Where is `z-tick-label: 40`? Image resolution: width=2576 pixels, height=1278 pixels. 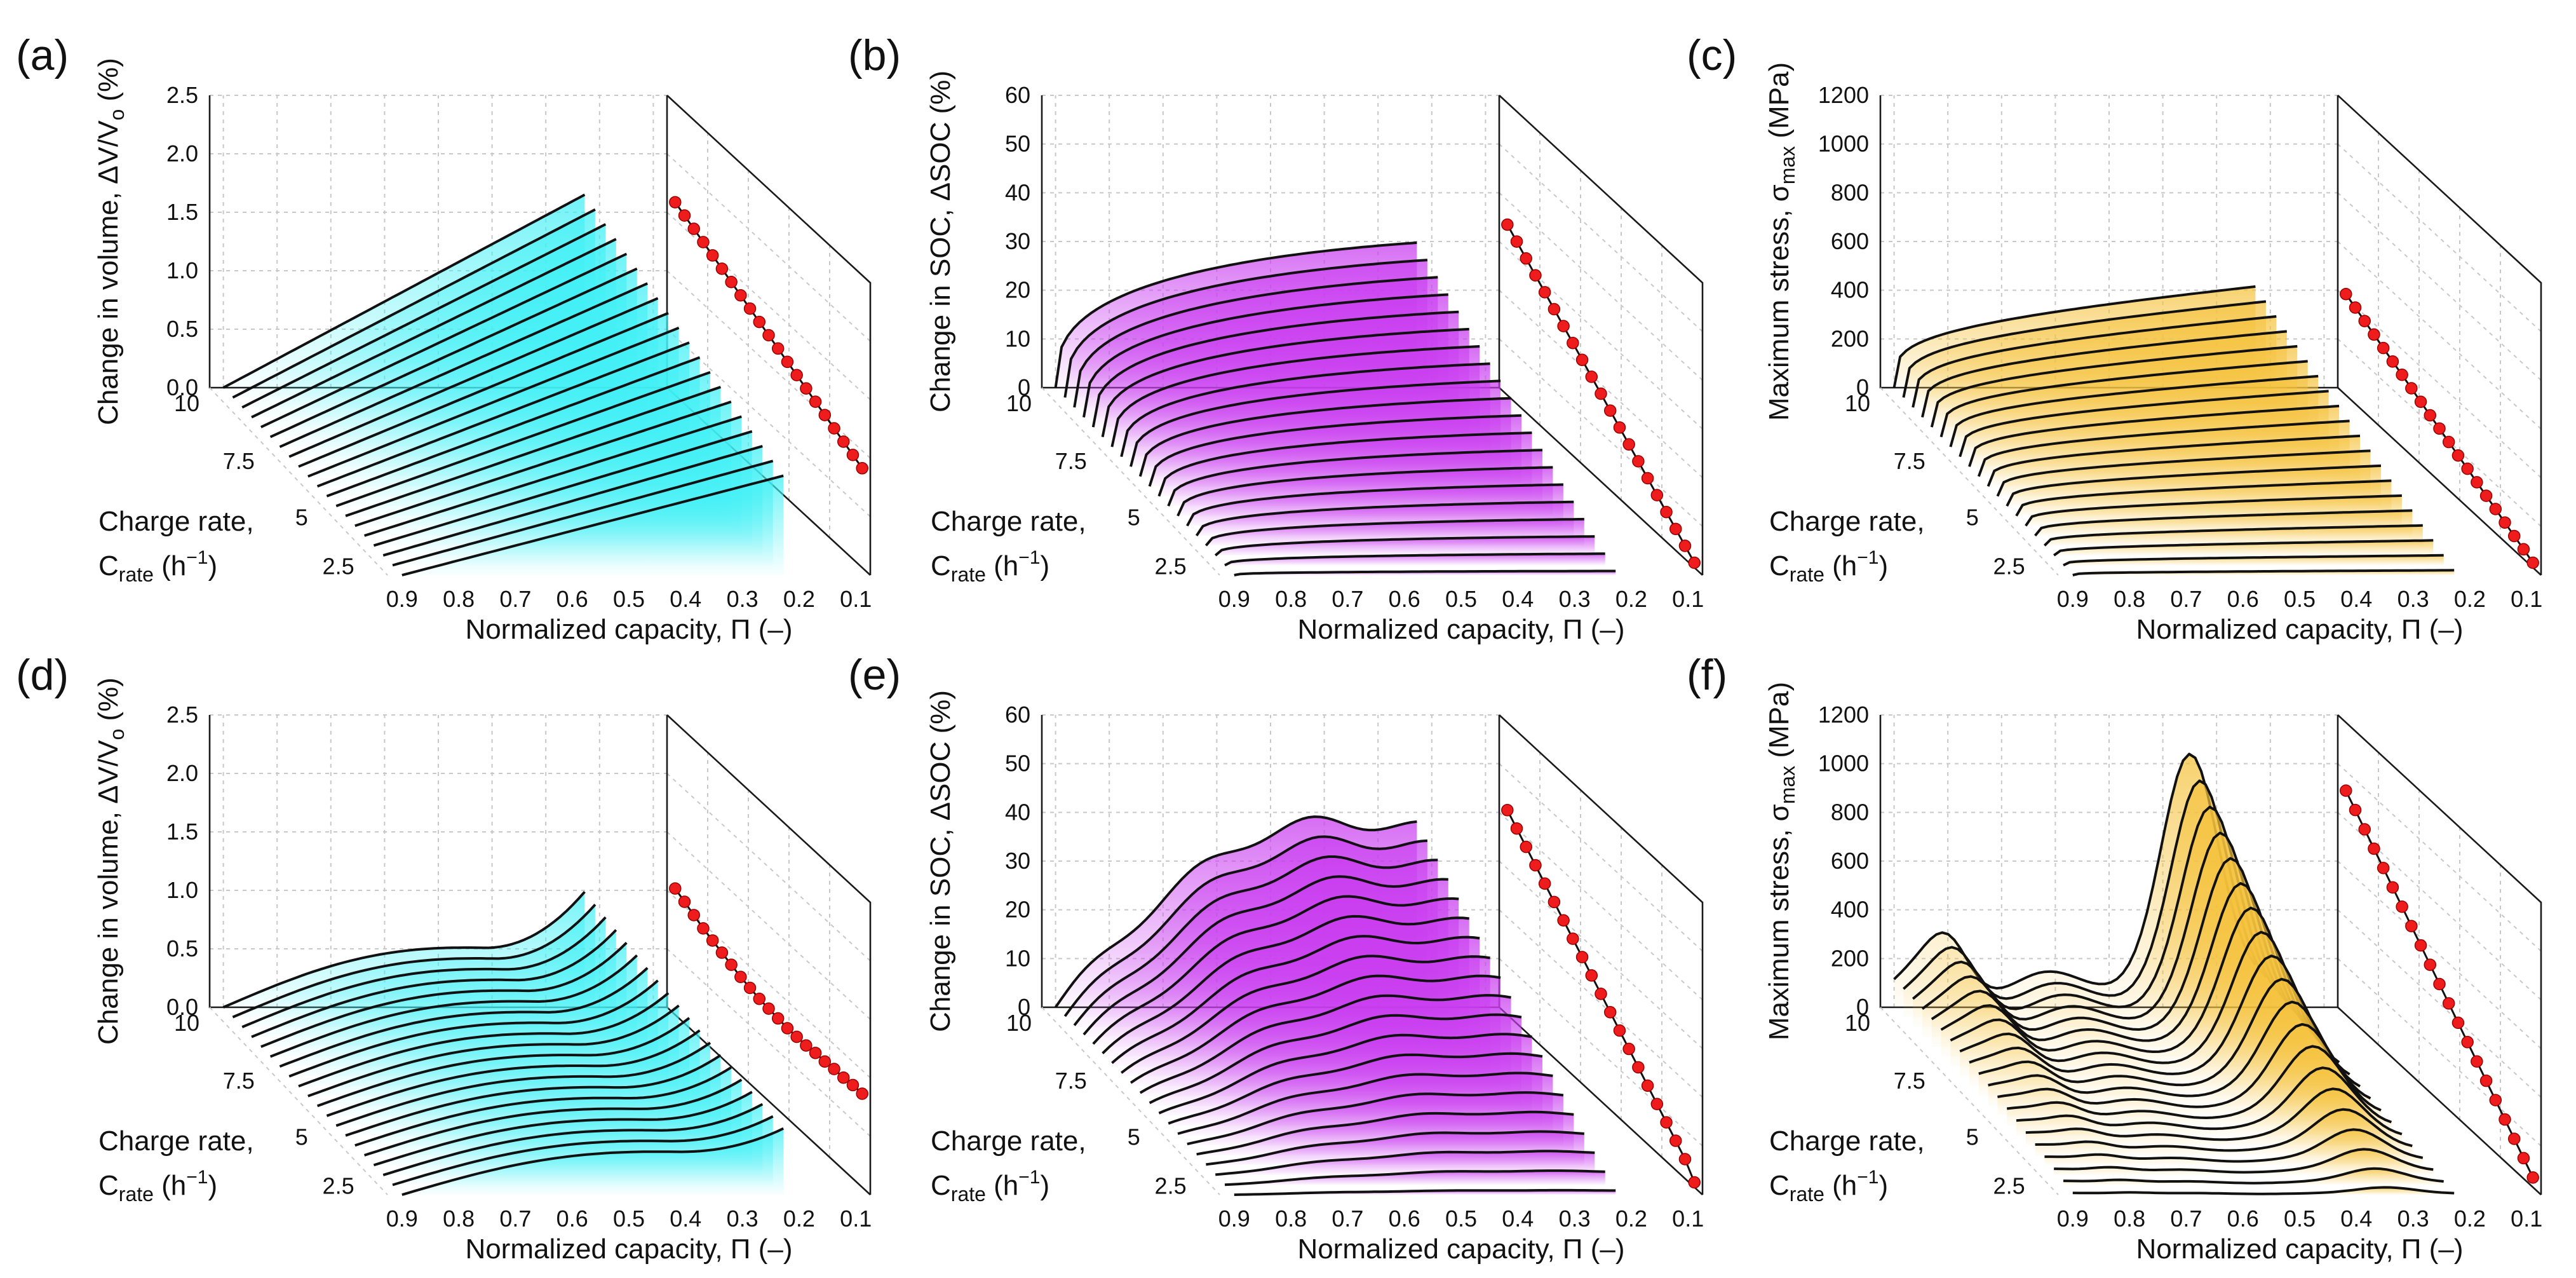
z-tick-label: 40 is located at coordinates (1017, 812).